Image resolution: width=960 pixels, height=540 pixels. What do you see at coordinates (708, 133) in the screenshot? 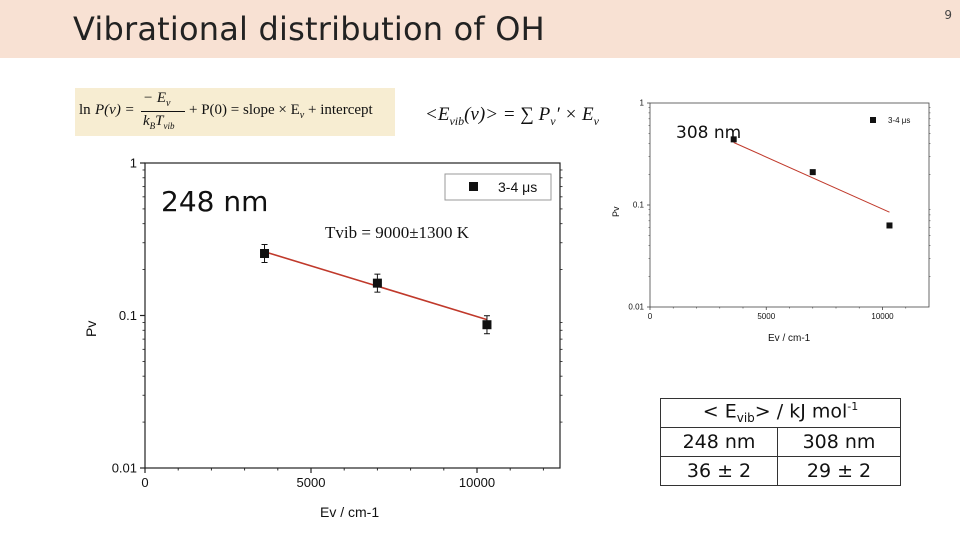
I see `chart-308-title: 308 nm` at bounding box center [708, 133].